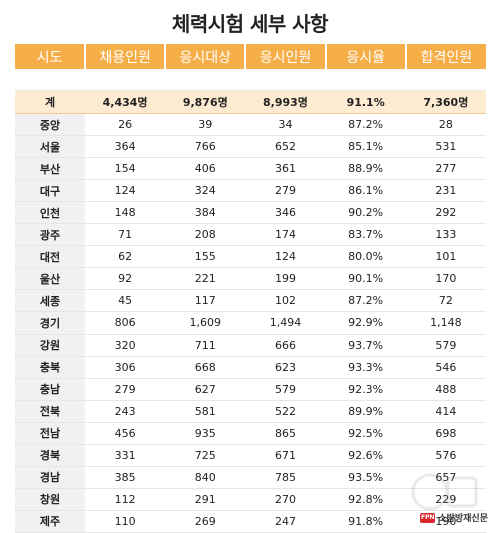  What do you see at coordinates (285, 389) in the screenshot?
I see `table-cell: 579` at bounding box center [285, 389].